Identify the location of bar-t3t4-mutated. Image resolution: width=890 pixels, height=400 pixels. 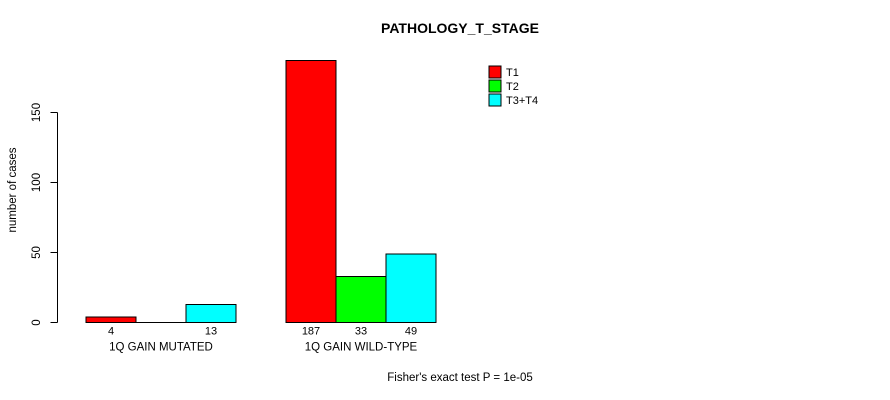
(211, 313).